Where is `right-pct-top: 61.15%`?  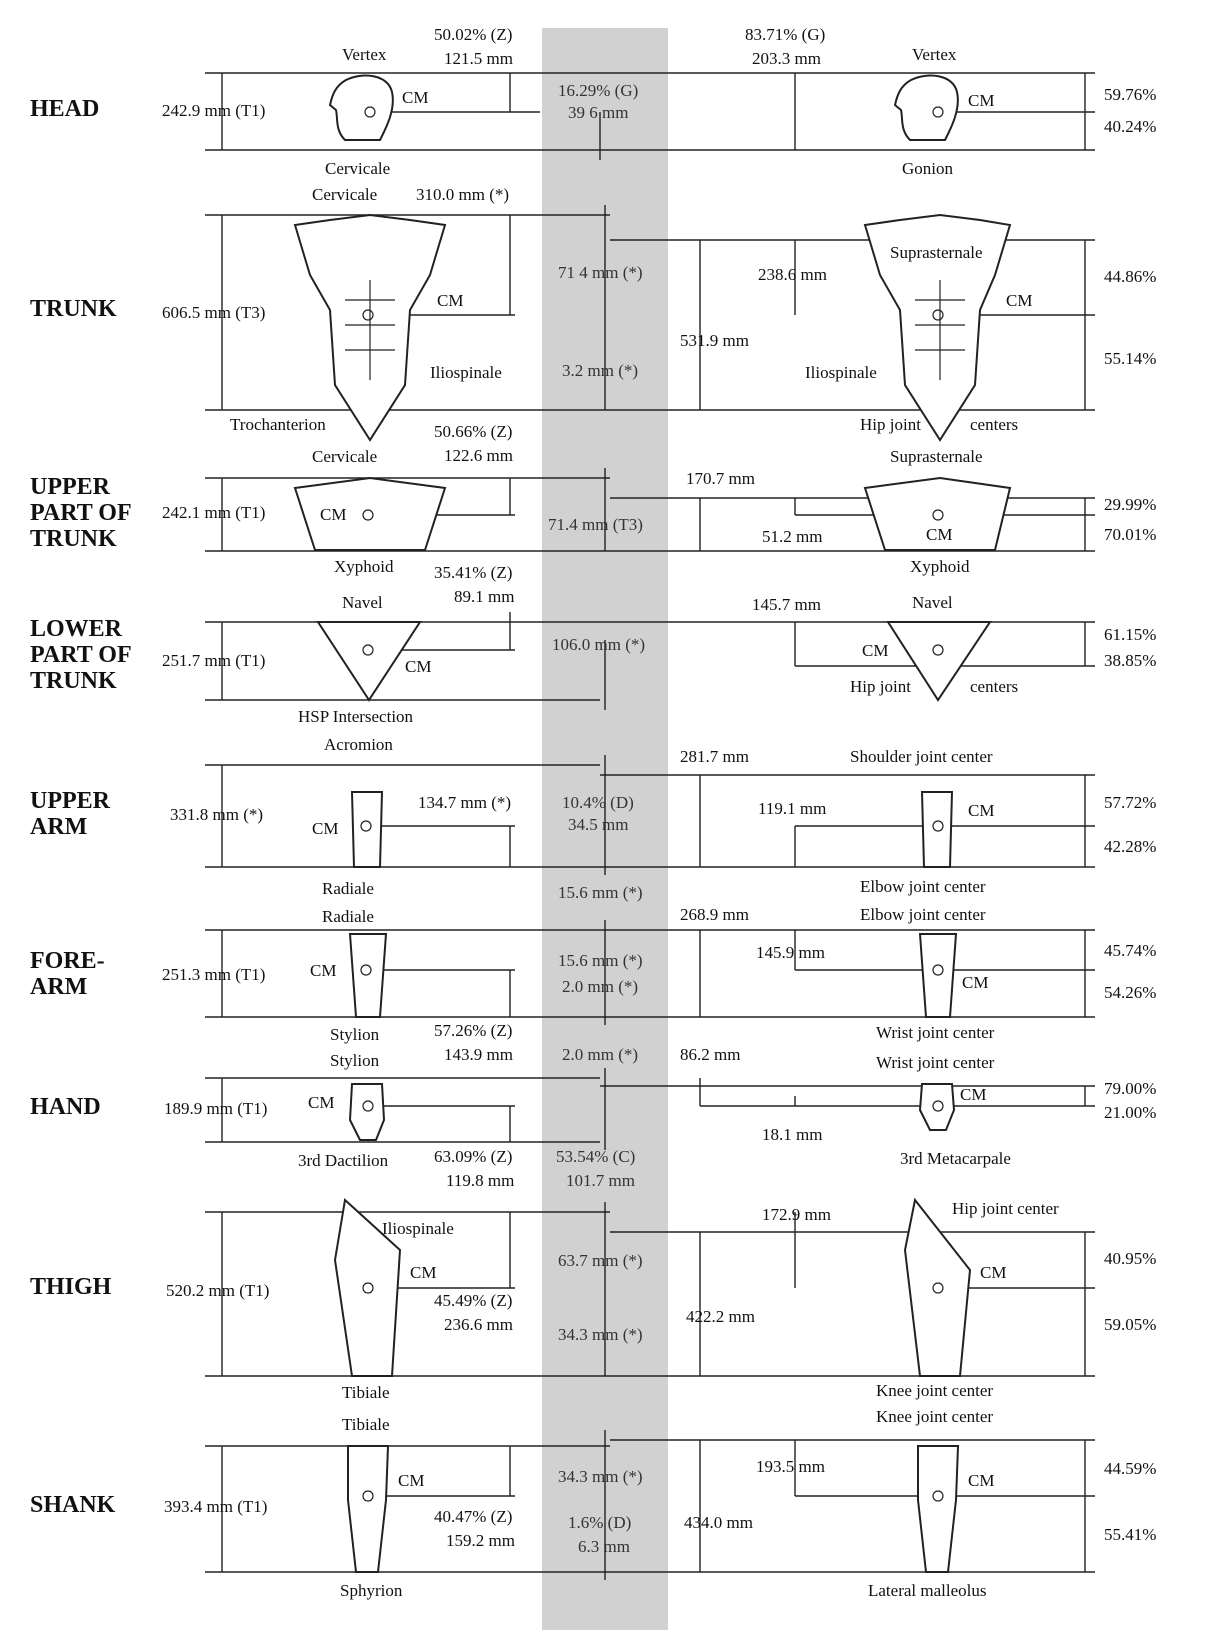
right-pct-top: 61.15% is located at coordinates (1130, 634).